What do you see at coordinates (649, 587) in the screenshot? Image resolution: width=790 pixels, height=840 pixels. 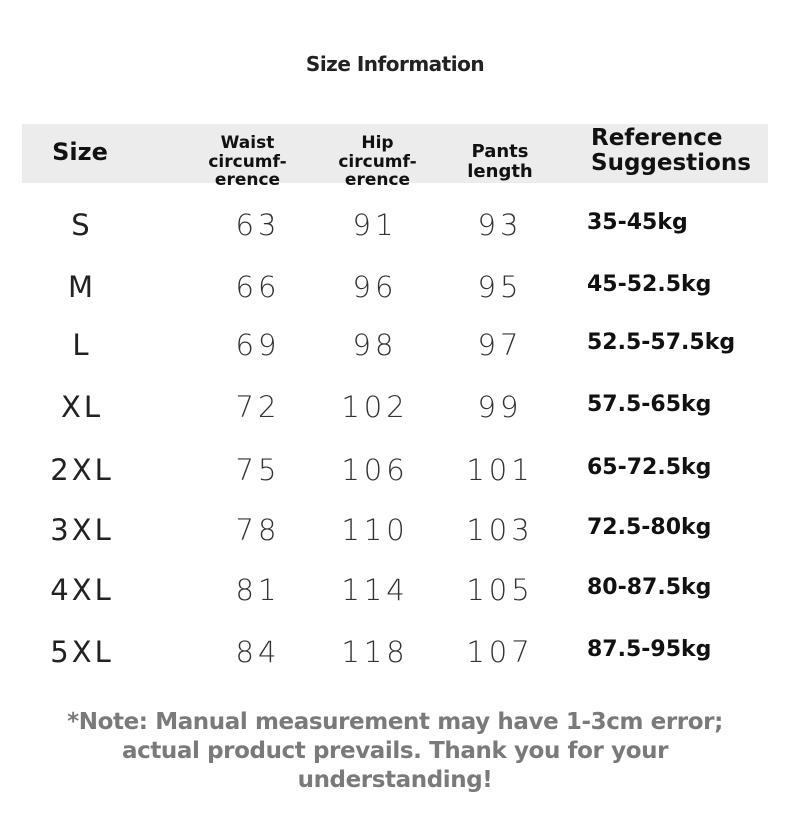 I see `reference-cell: 80-87.5kg` at bounding box center [649, 587].